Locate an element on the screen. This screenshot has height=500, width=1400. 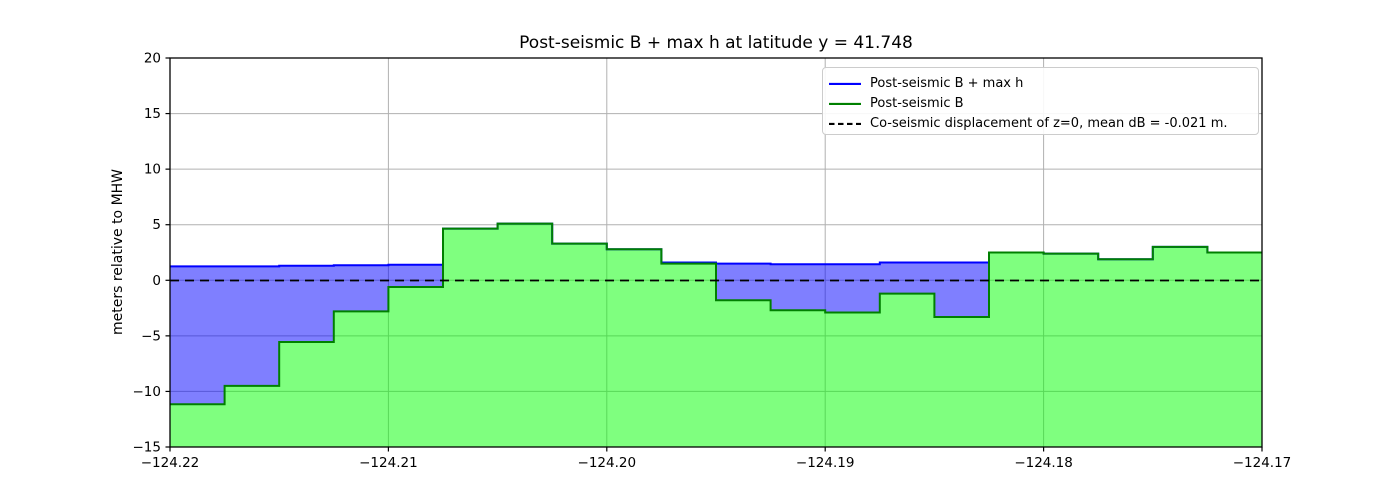
x-tick-label: −124.21 is located at coordinates (388, 463).